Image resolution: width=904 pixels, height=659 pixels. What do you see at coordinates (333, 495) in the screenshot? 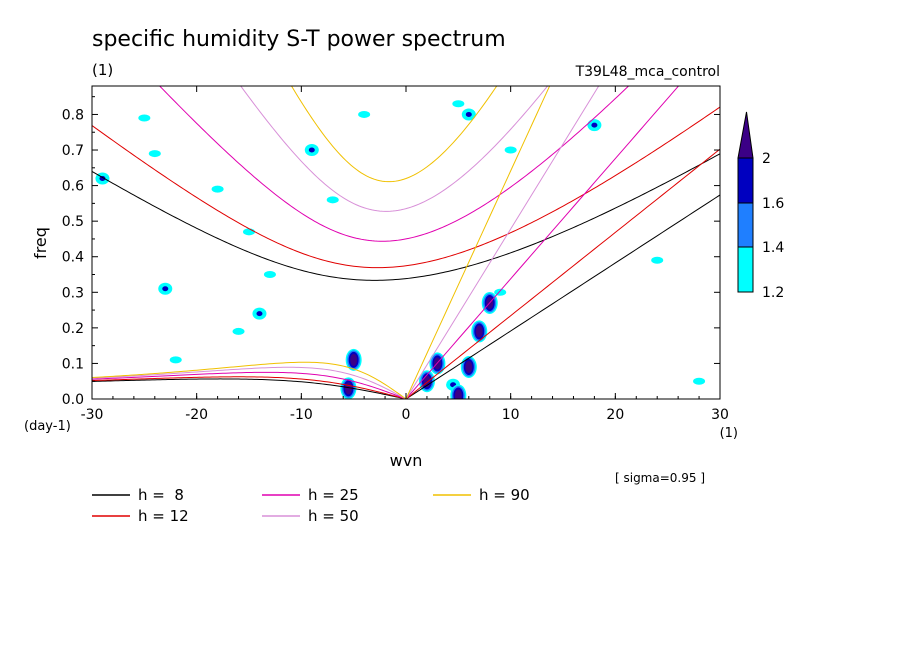
I see `legend-label: h = 25` at bounding box center [333, 495].